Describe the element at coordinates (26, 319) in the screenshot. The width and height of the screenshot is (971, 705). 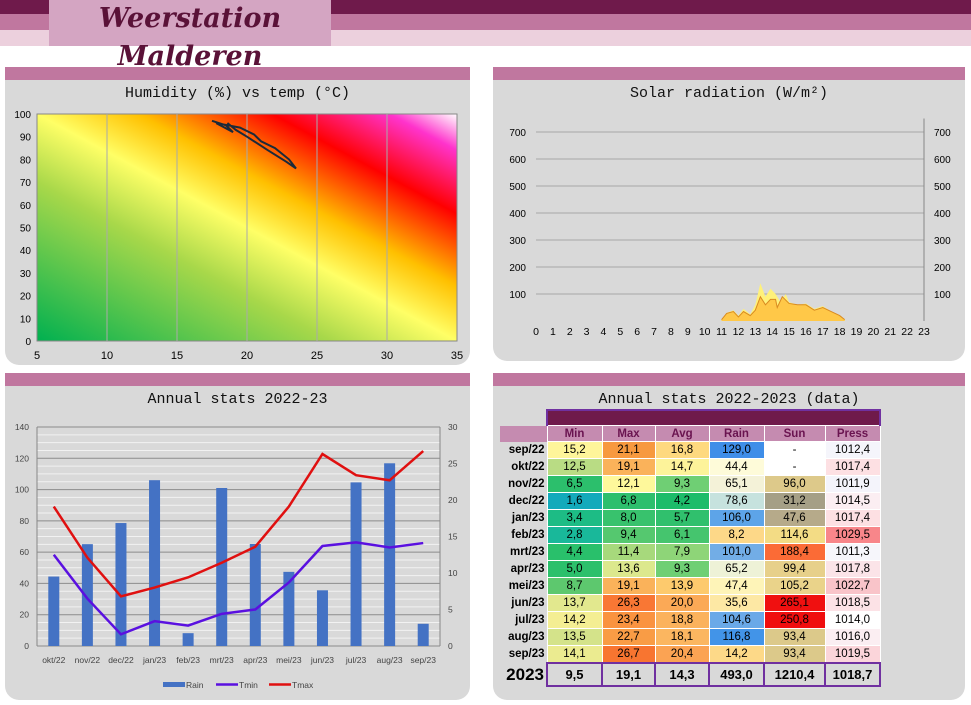
I see `y-tick-label: 10` at that location.